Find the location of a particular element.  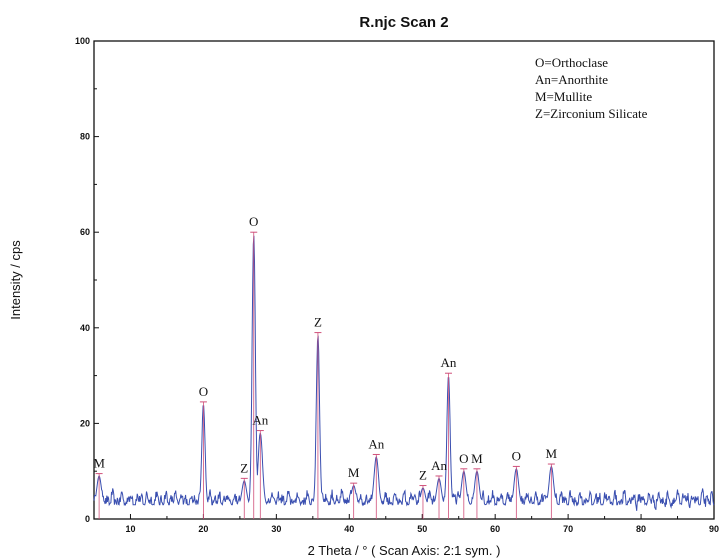

x-tick-label: 90 is located at coordinates (714, 529).